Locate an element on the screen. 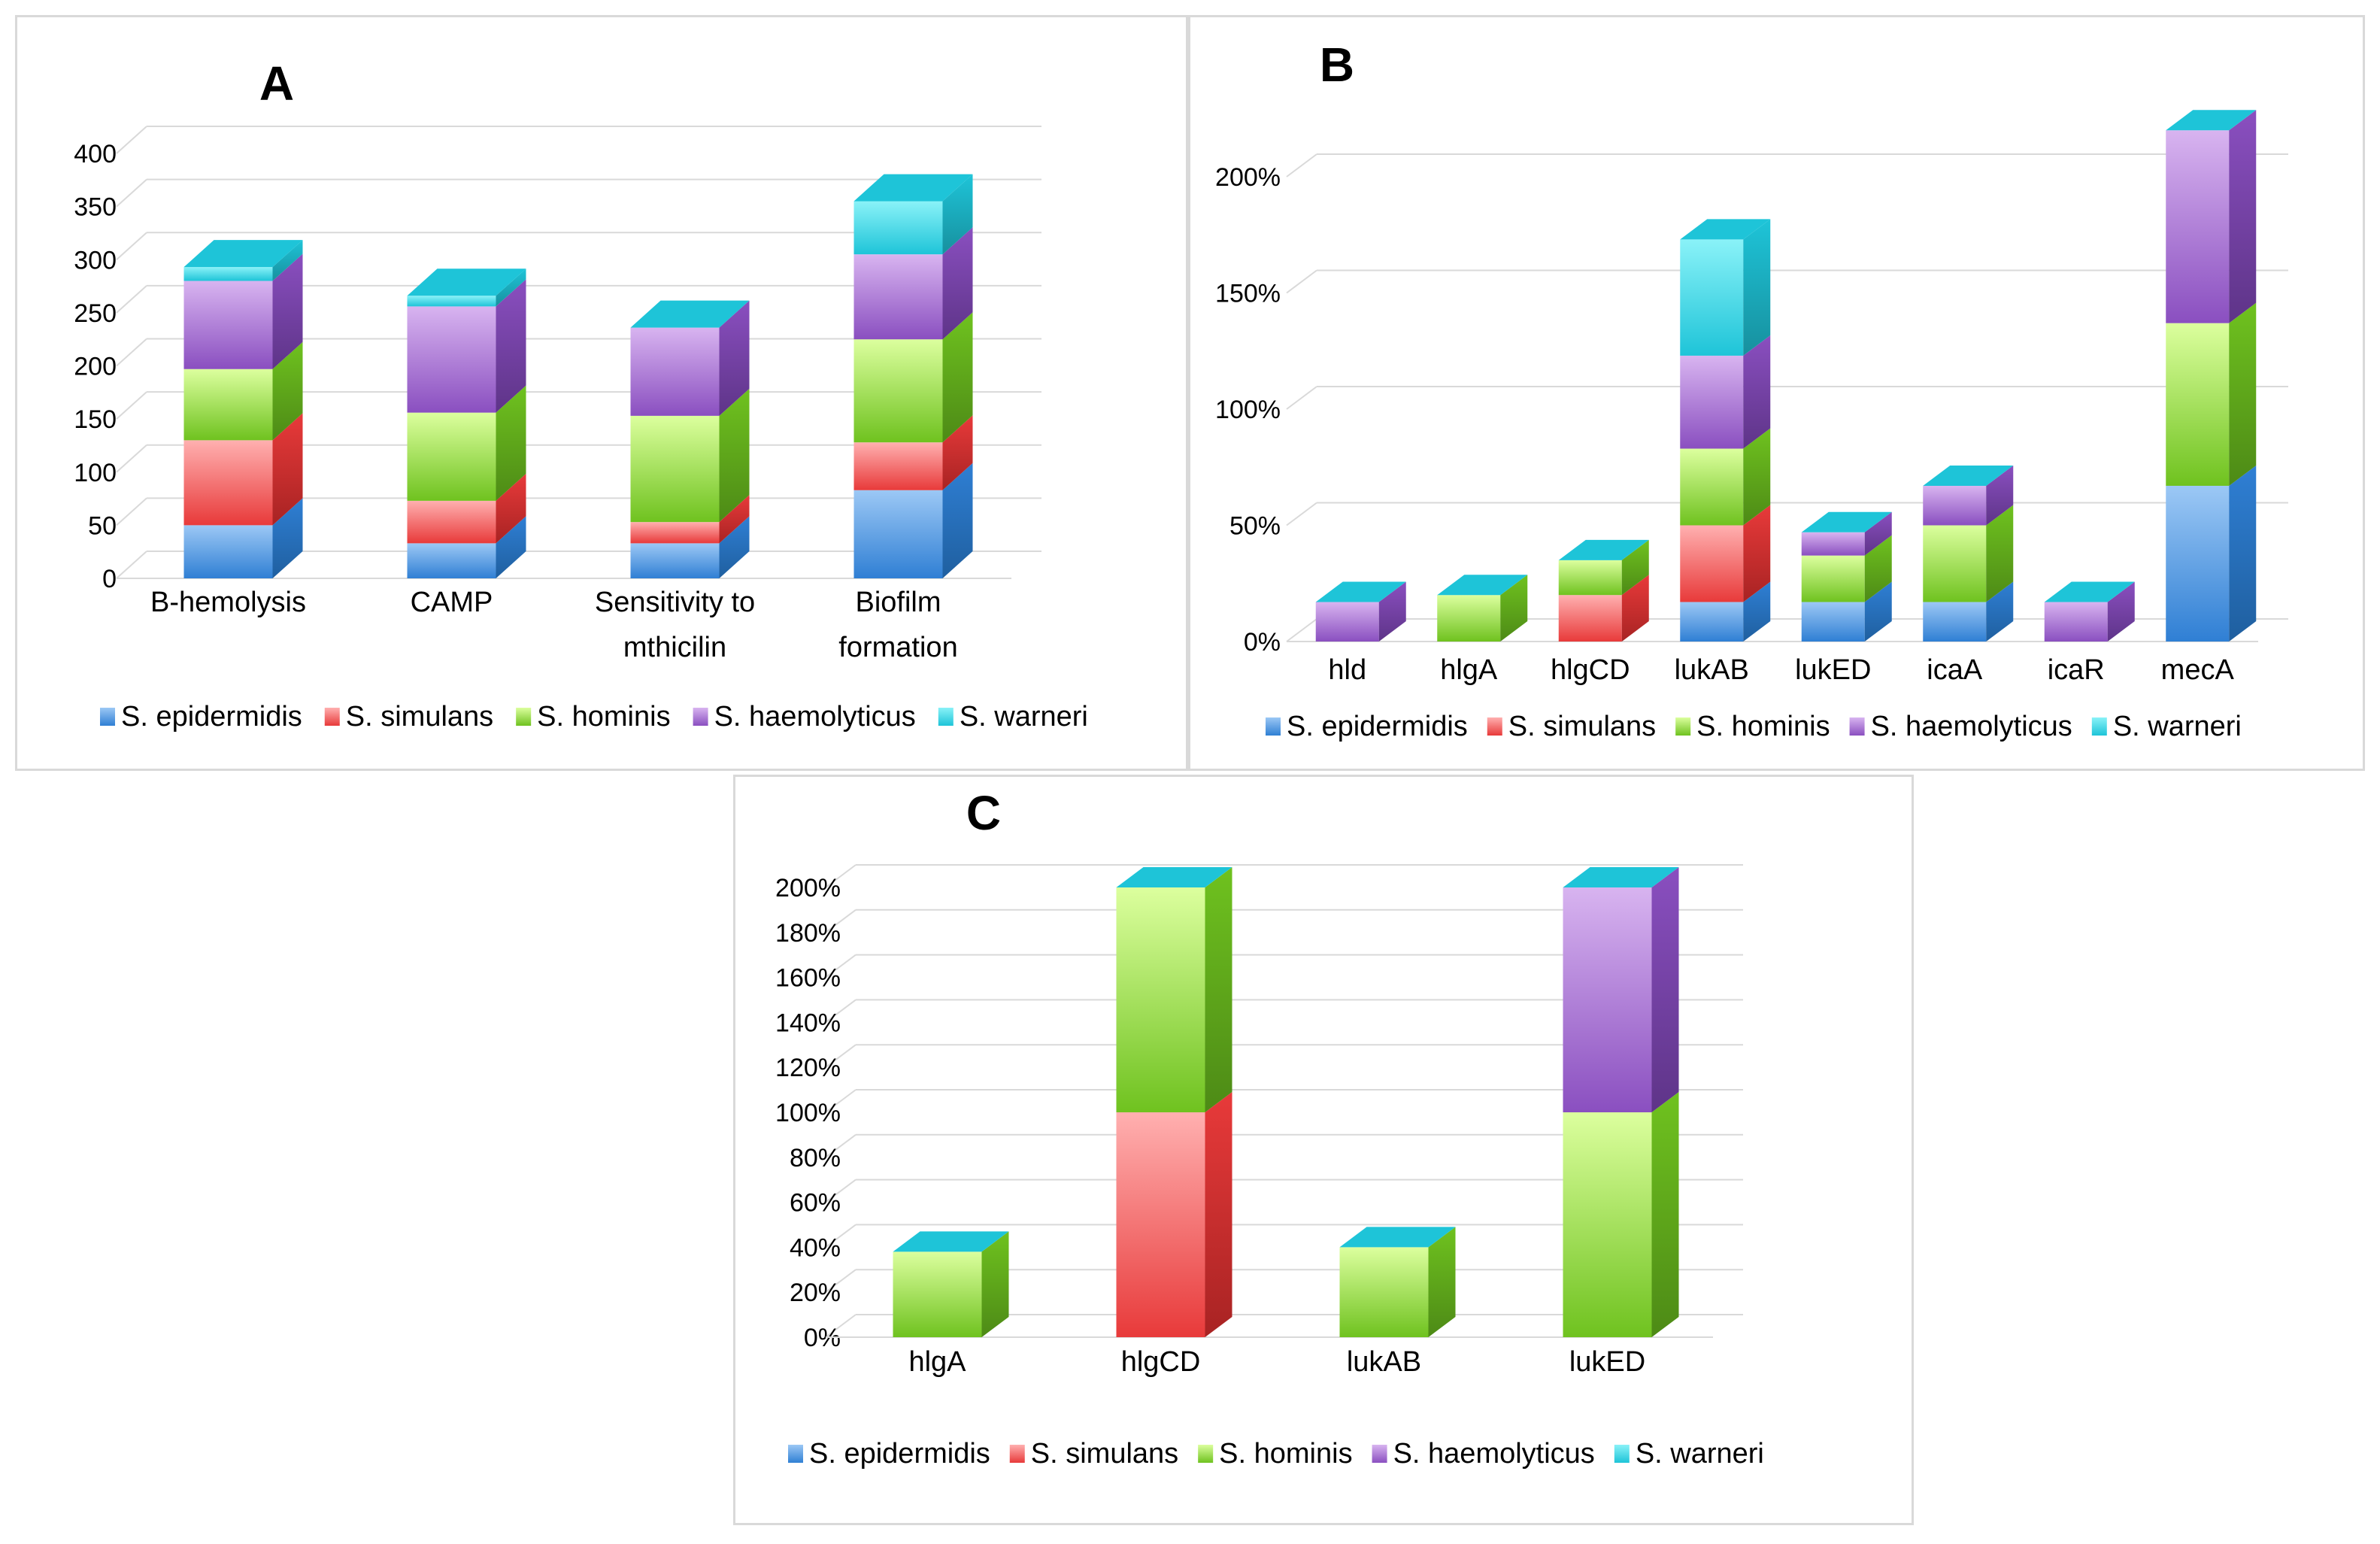 The height and width of the screenshot is (1544, 2380). chart-b-bar-meca-s-hominis is located at coordinates (2211, 394).